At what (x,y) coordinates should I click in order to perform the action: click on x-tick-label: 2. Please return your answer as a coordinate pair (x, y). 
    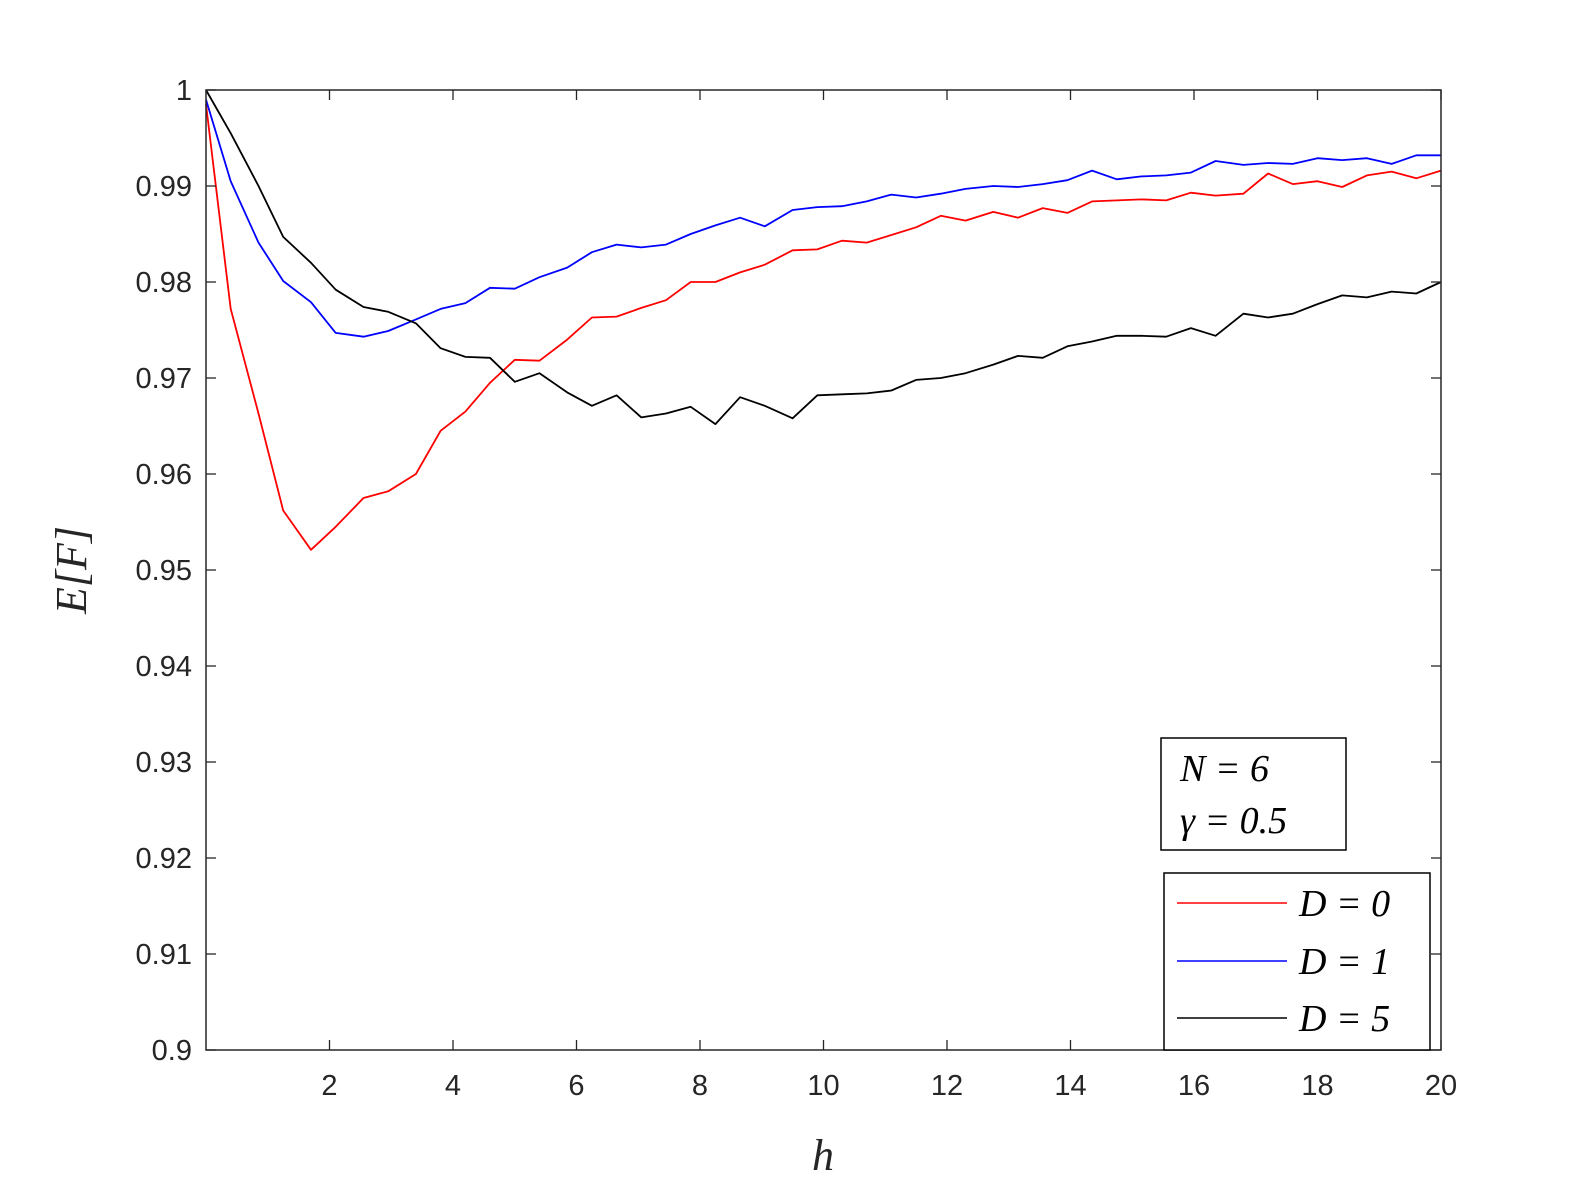
    Looking at the image, I should click on (329, 1086).